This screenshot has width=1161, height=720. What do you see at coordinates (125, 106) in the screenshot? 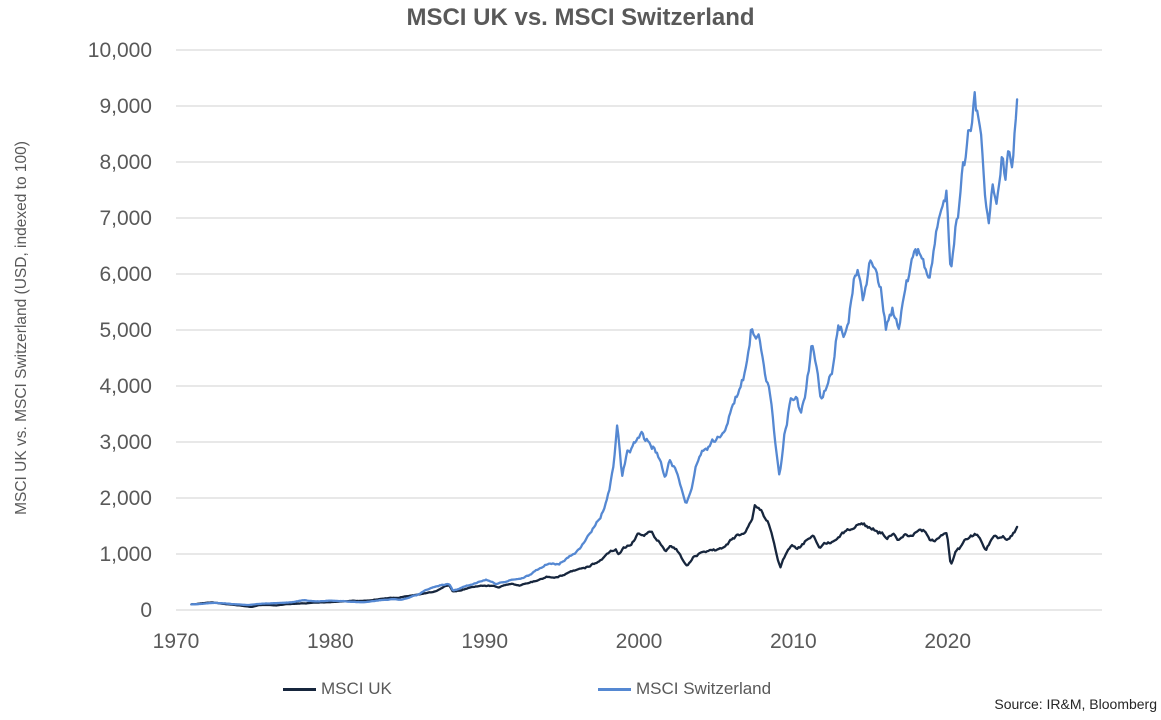
I see `y-tick-label: 9,000` at bounding box center [125, 106].